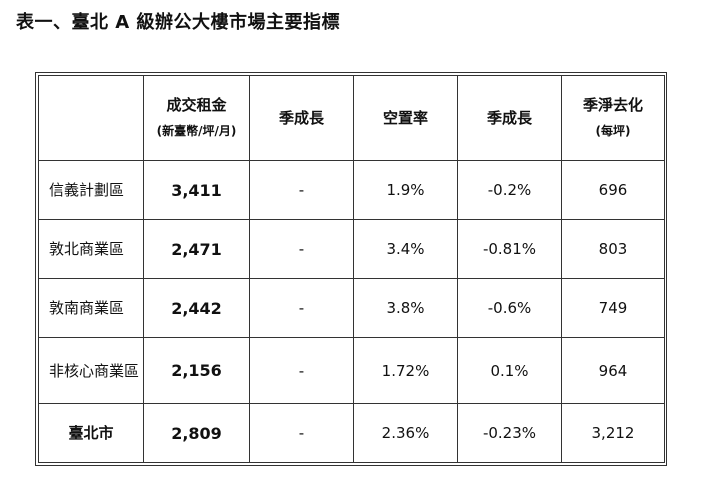  What do you see at coordinates (178, 22) in the screenshot?
I see `table-title: 表一、臺北 A 級辦公大樓市場主要指標` at bounding box center [178, 22].